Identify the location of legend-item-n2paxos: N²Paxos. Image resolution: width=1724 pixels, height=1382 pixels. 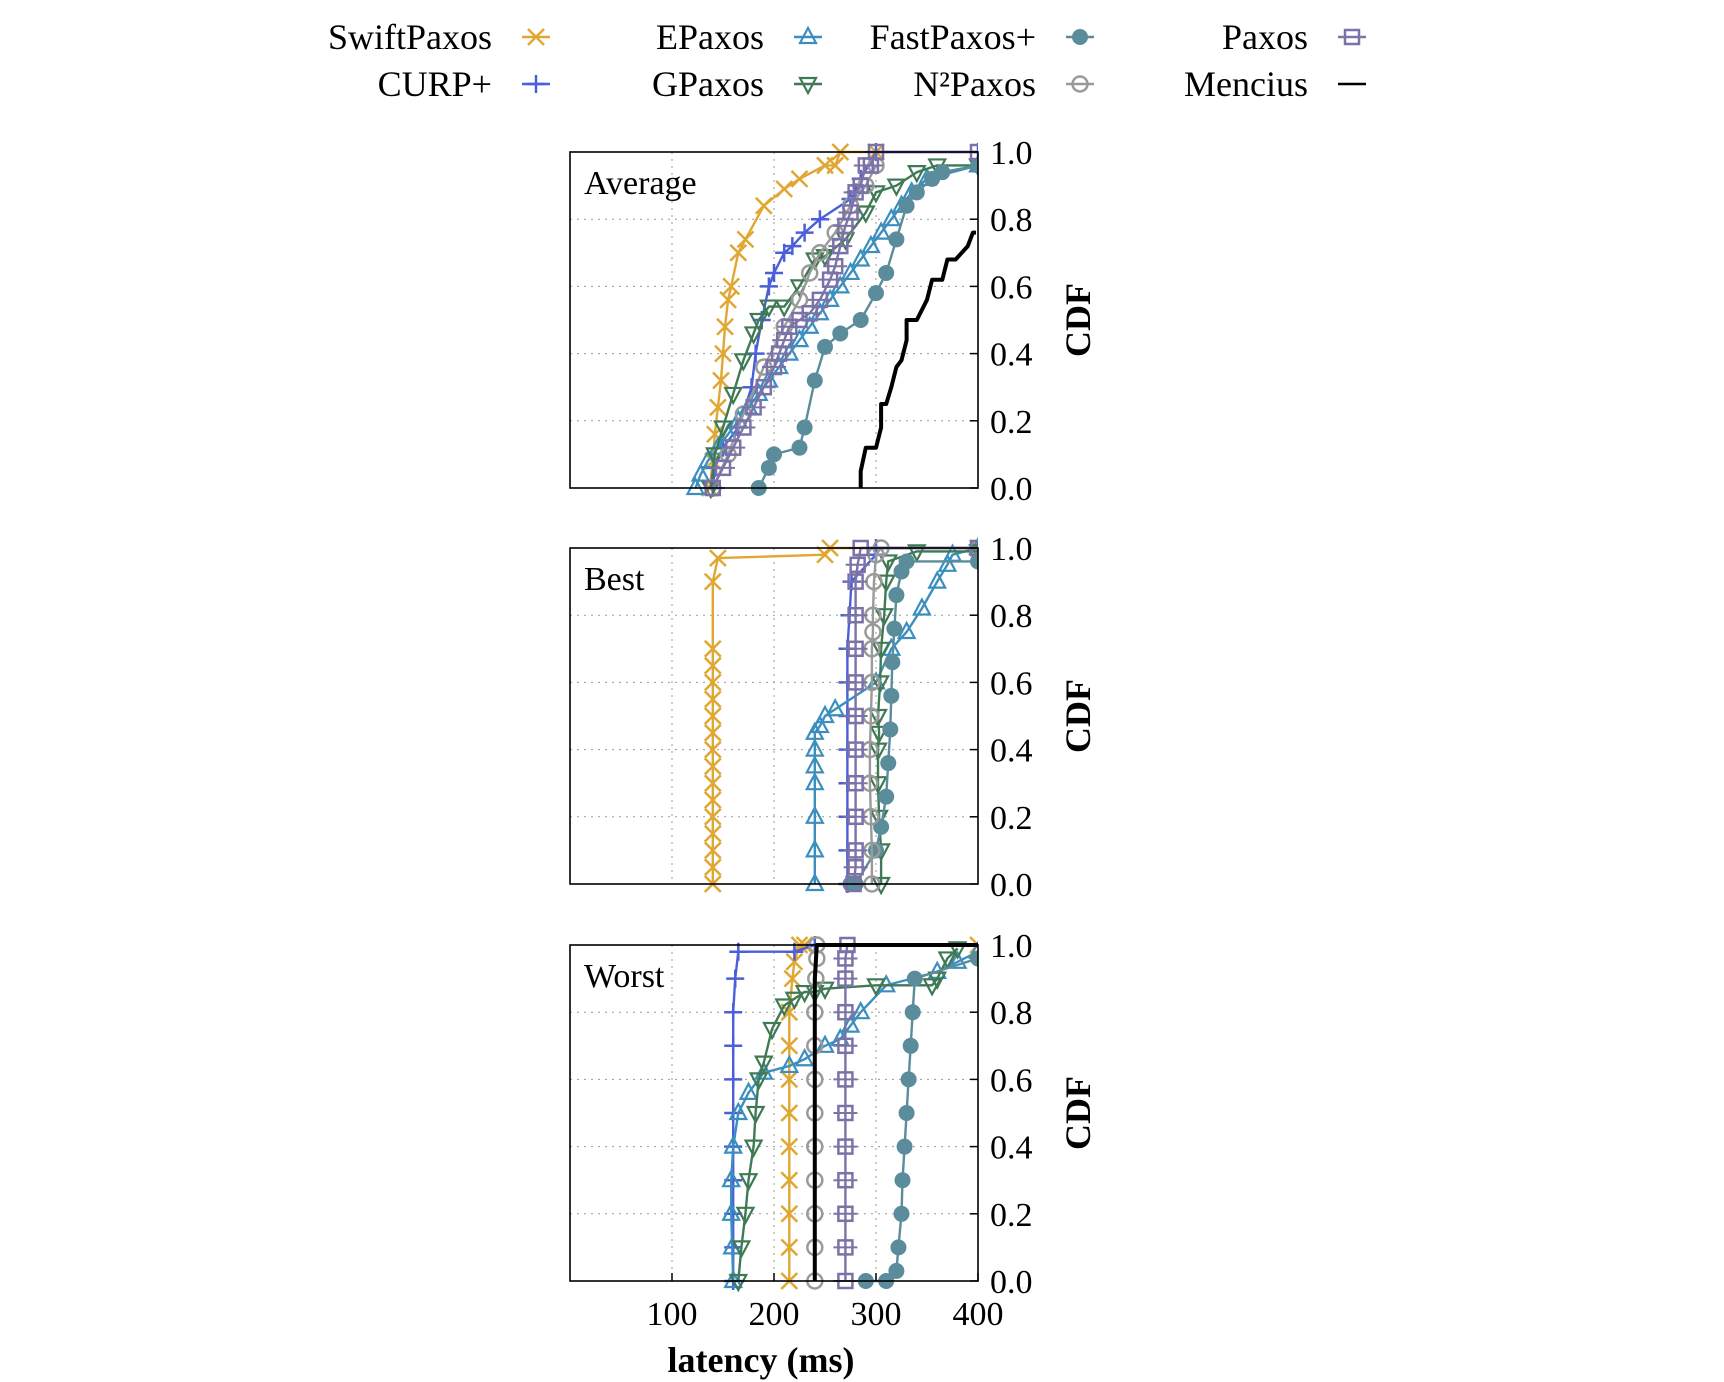
(1003, 84).